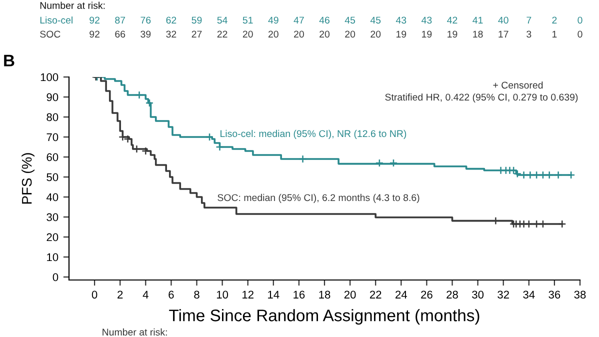  I want to click on text: Number at risk:, so click(134, 332).